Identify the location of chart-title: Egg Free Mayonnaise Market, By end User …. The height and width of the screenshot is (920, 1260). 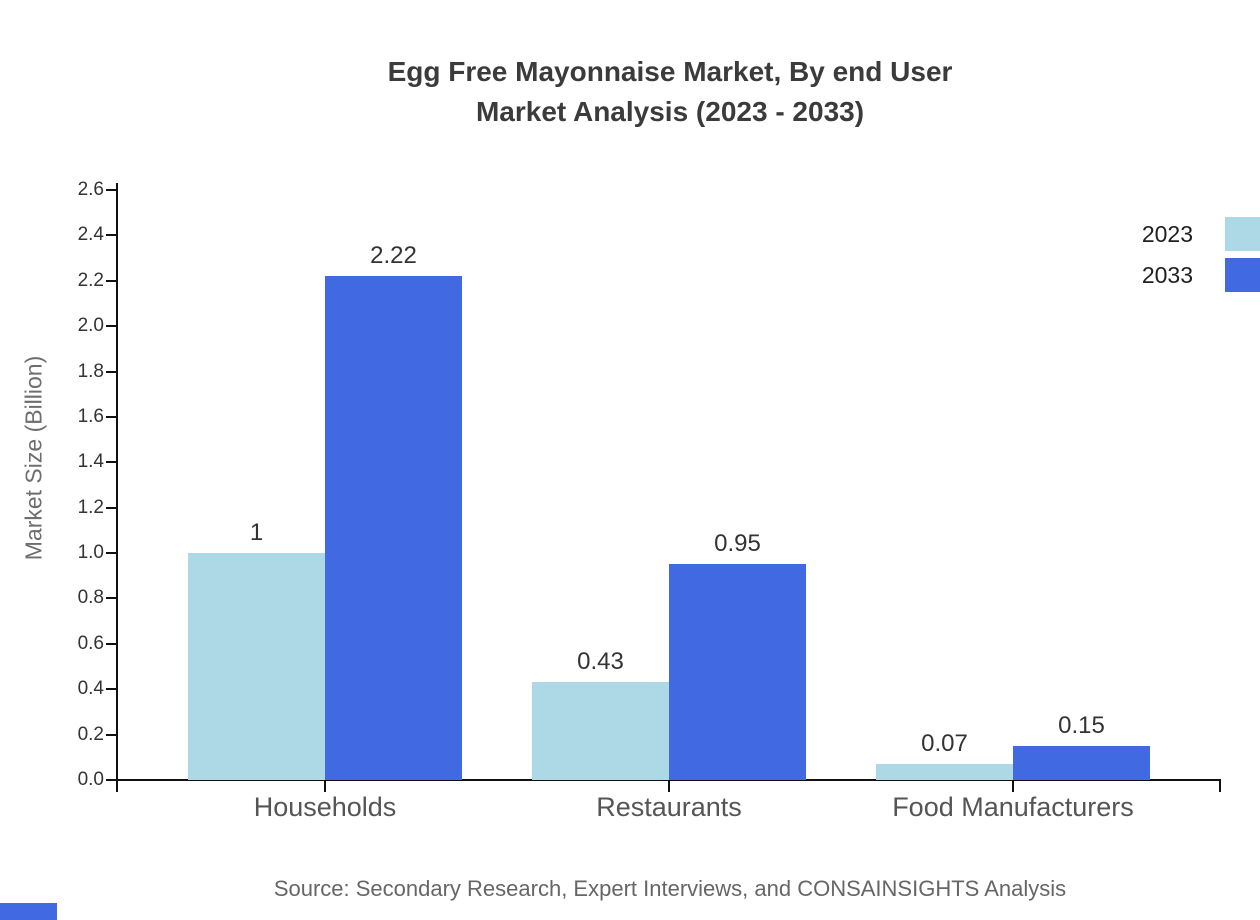
(670, 92).